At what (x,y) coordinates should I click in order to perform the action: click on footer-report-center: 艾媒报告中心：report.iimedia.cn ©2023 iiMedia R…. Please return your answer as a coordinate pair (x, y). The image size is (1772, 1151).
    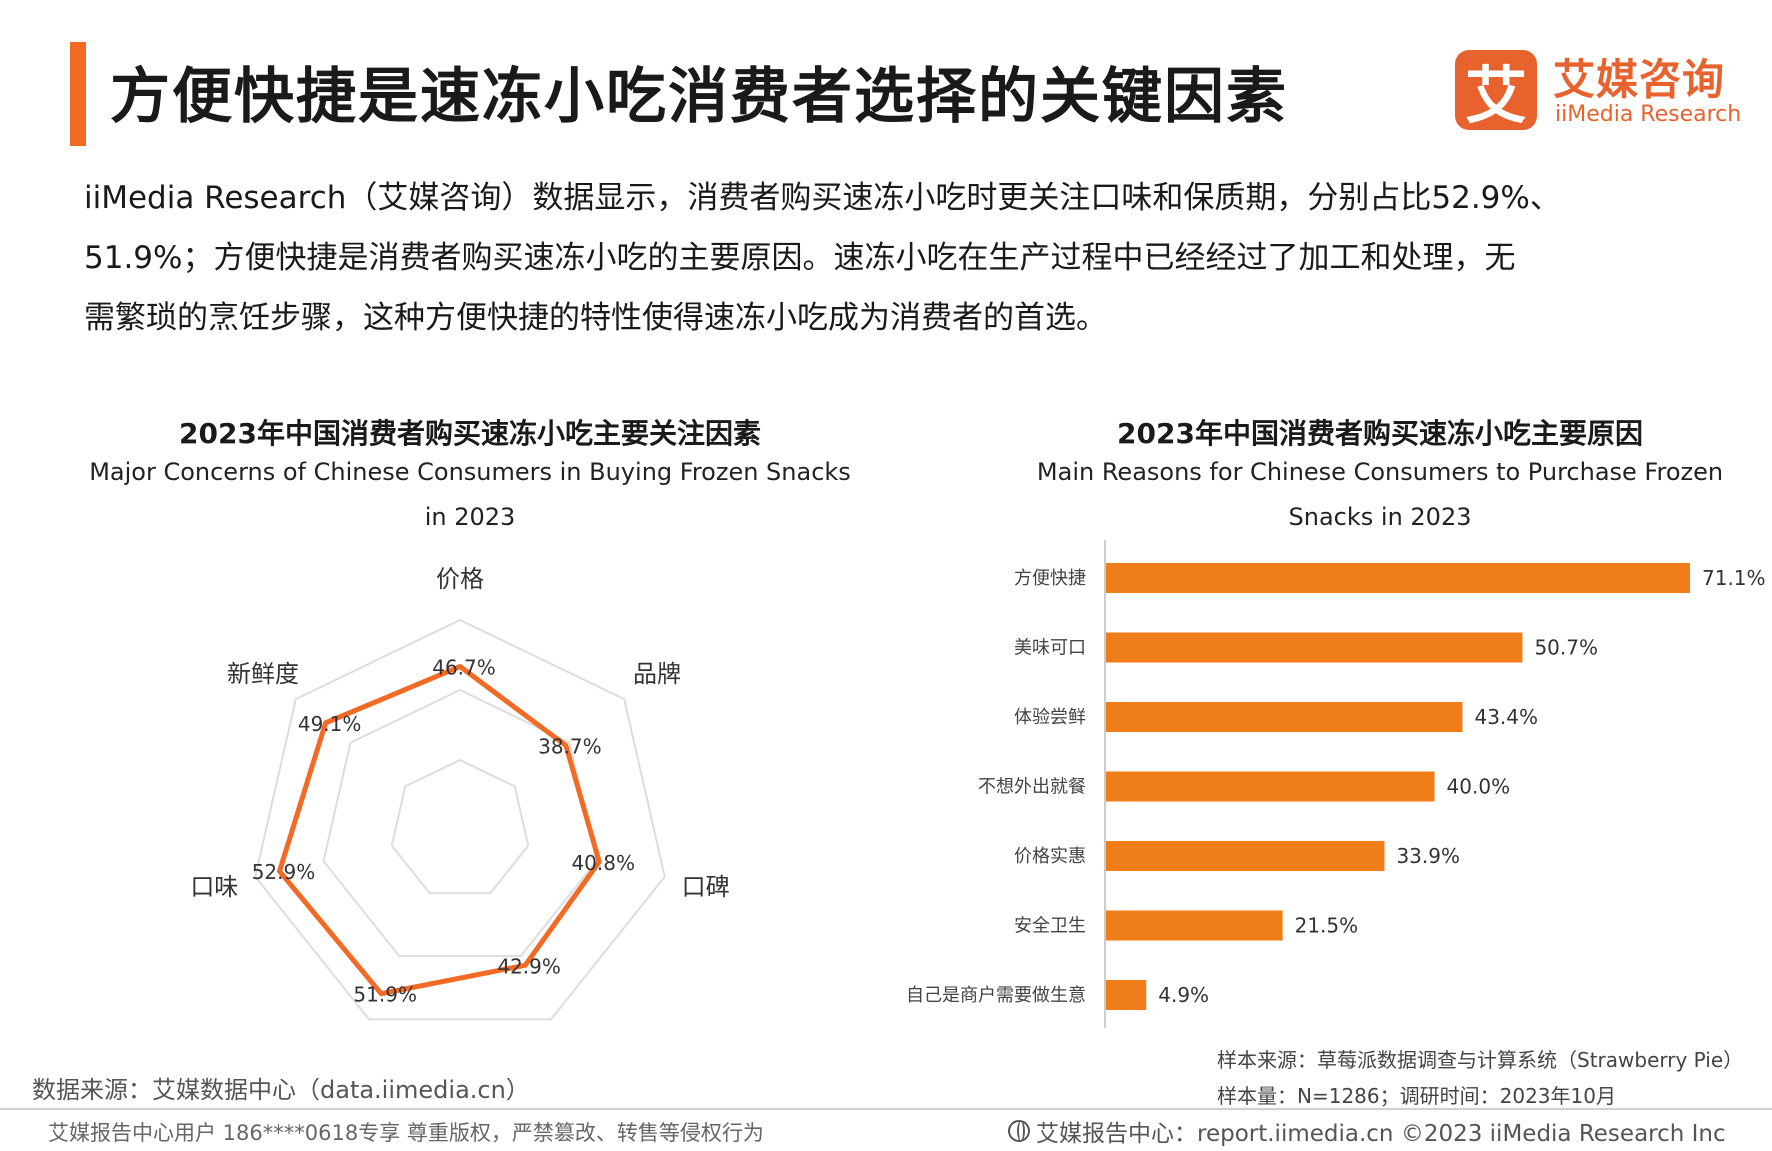
    Looking at the image, I should click on (1367, 1131).